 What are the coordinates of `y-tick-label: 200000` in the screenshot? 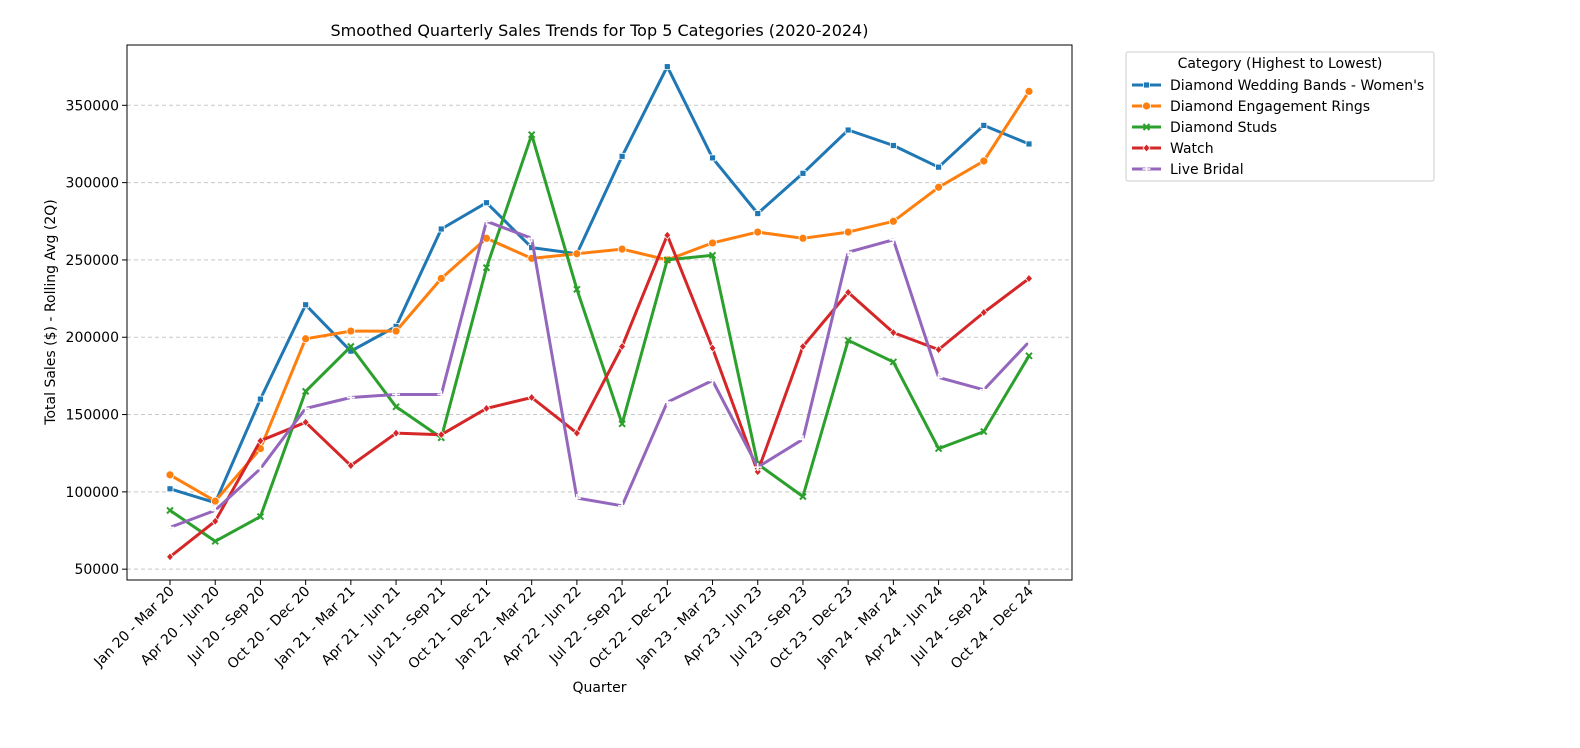 It's located at (92, 338).